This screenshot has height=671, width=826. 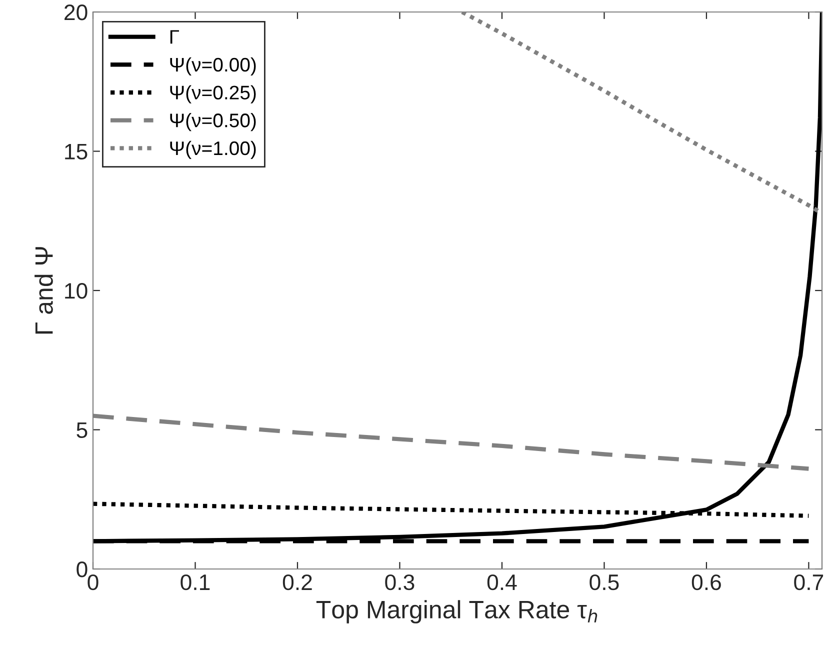 What do you see at coordinates (195, 582) in the screenshot?
I see `x-tick-label: 0.1` at bounding box center [195, 582].